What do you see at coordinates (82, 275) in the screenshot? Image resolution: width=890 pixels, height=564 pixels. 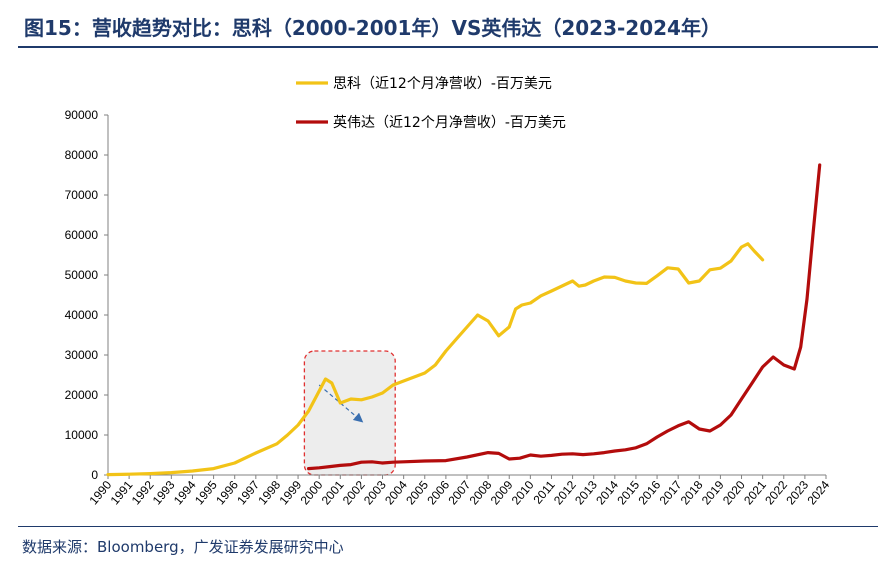 I see `y-tick-label: 50000` at bounding box center [82, 275].